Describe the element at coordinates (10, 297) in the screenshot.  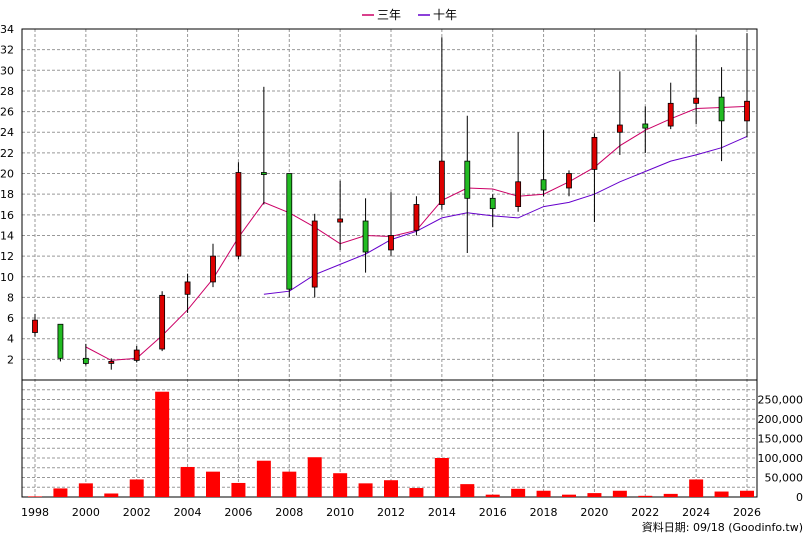
I see `price-tick-label: 8` at that location.